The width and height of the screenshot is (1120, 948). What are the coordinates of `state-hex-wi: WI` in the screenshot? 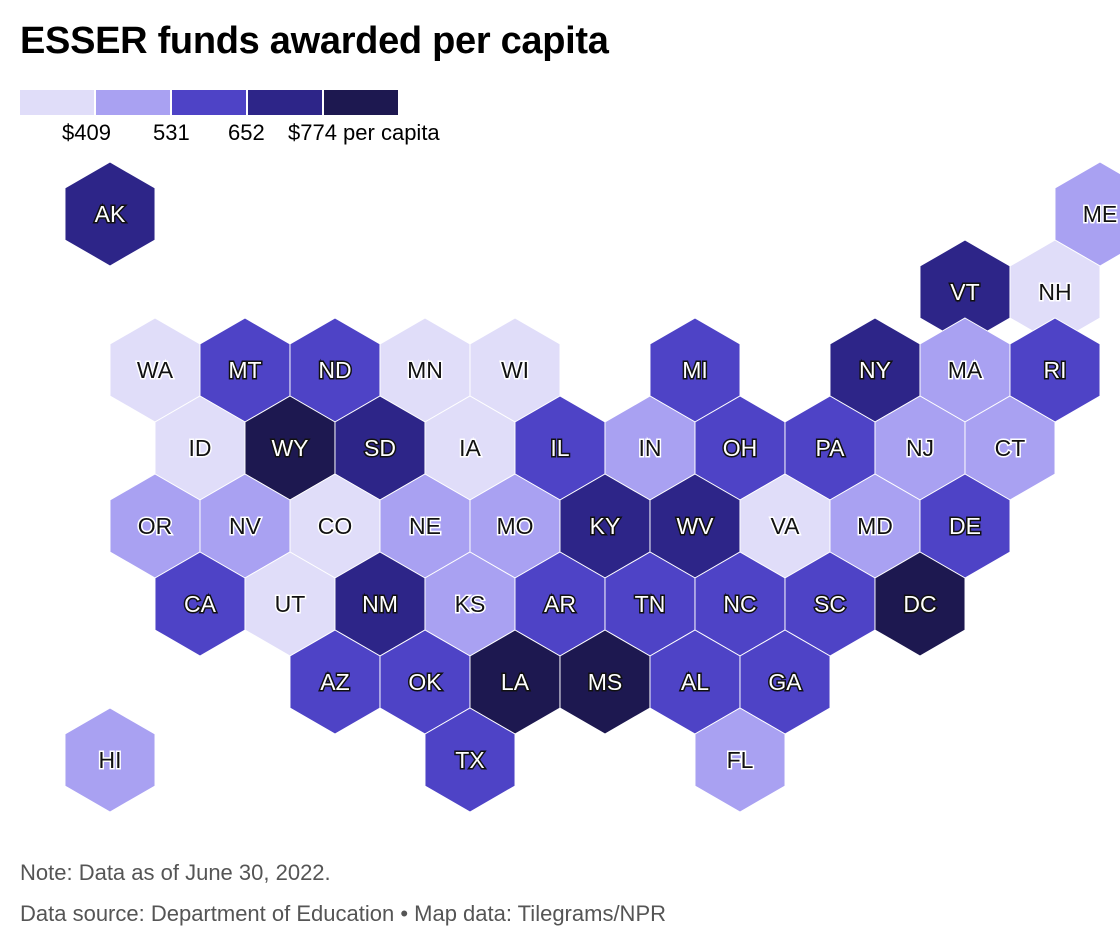 It's located at (515, 370).